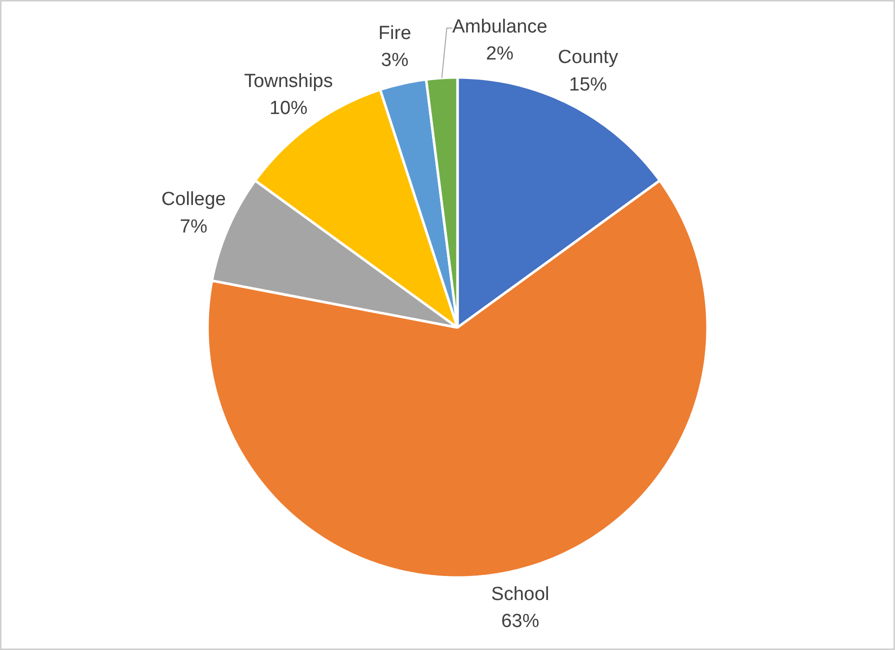  I want to click on slice-label: Ambulance, so click(500, 27).